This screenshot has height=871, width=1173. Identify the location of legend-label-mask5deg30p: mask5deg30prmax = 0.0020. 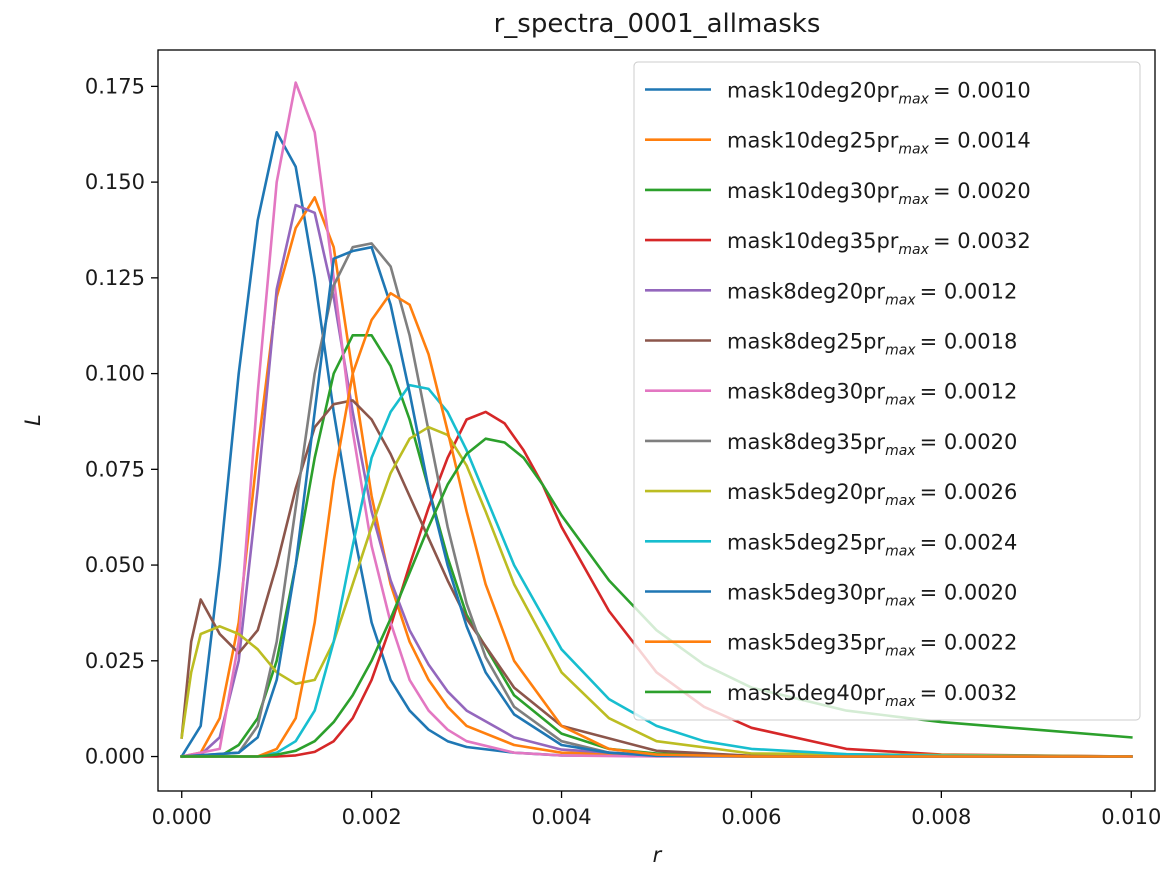
(872, 595).